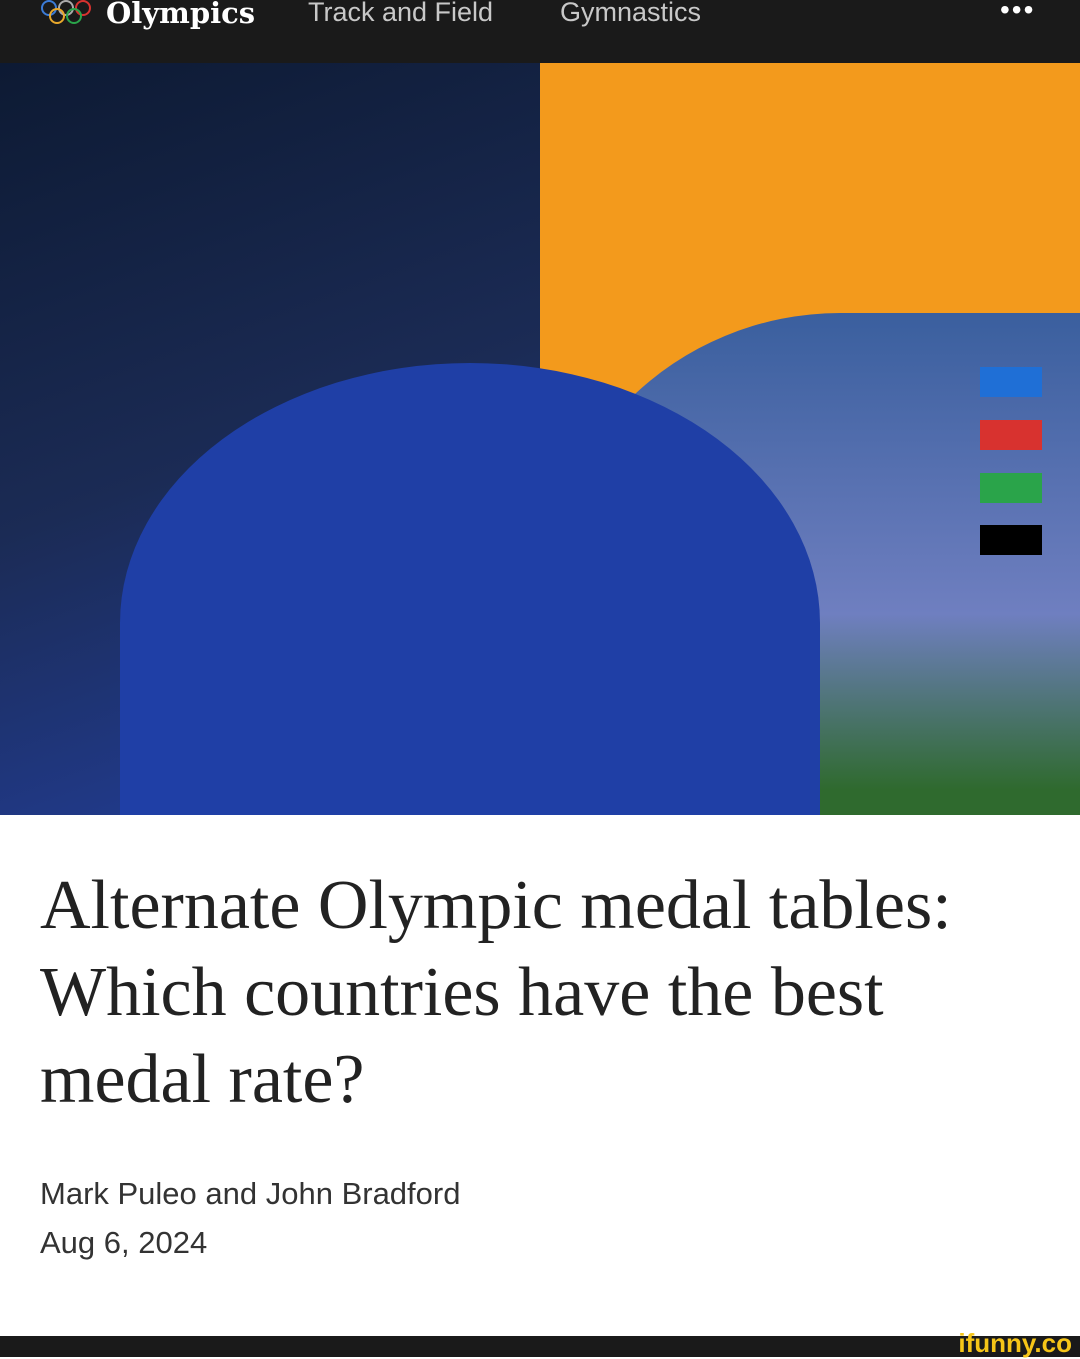 The width and height of the screenshot is (1080, 1359). Describe the element at coordinates (1011, 488) in the screenshot. I see `color-bar-green` at that location.